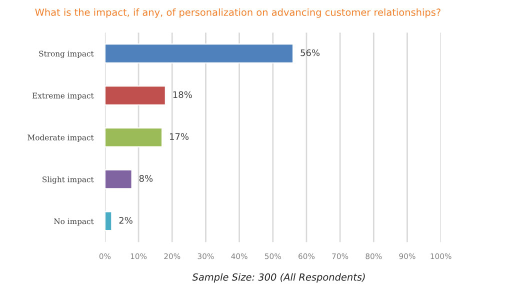  Describe the element at coordinates (125, 220) in the screenshot. I see `data-label: 2%` at that location.